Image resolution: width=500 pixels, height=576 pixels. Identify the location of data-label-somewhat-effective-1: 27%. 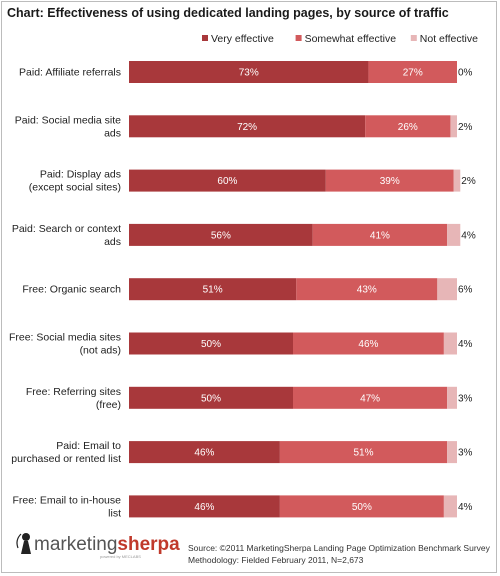
(413, 73).